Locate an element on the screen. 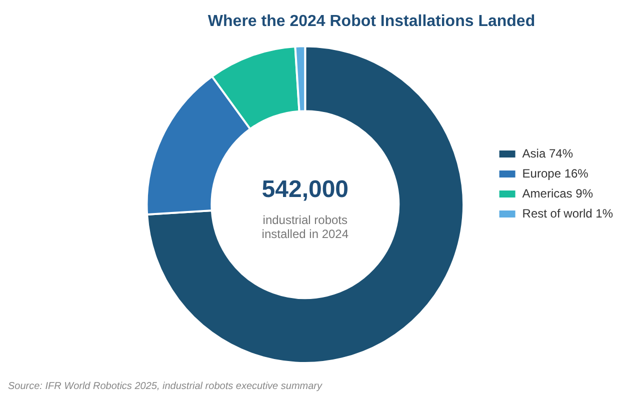 This screenshot has width=643, height=400. legend-label: Americas 9% is located at coordinates (558, 193).